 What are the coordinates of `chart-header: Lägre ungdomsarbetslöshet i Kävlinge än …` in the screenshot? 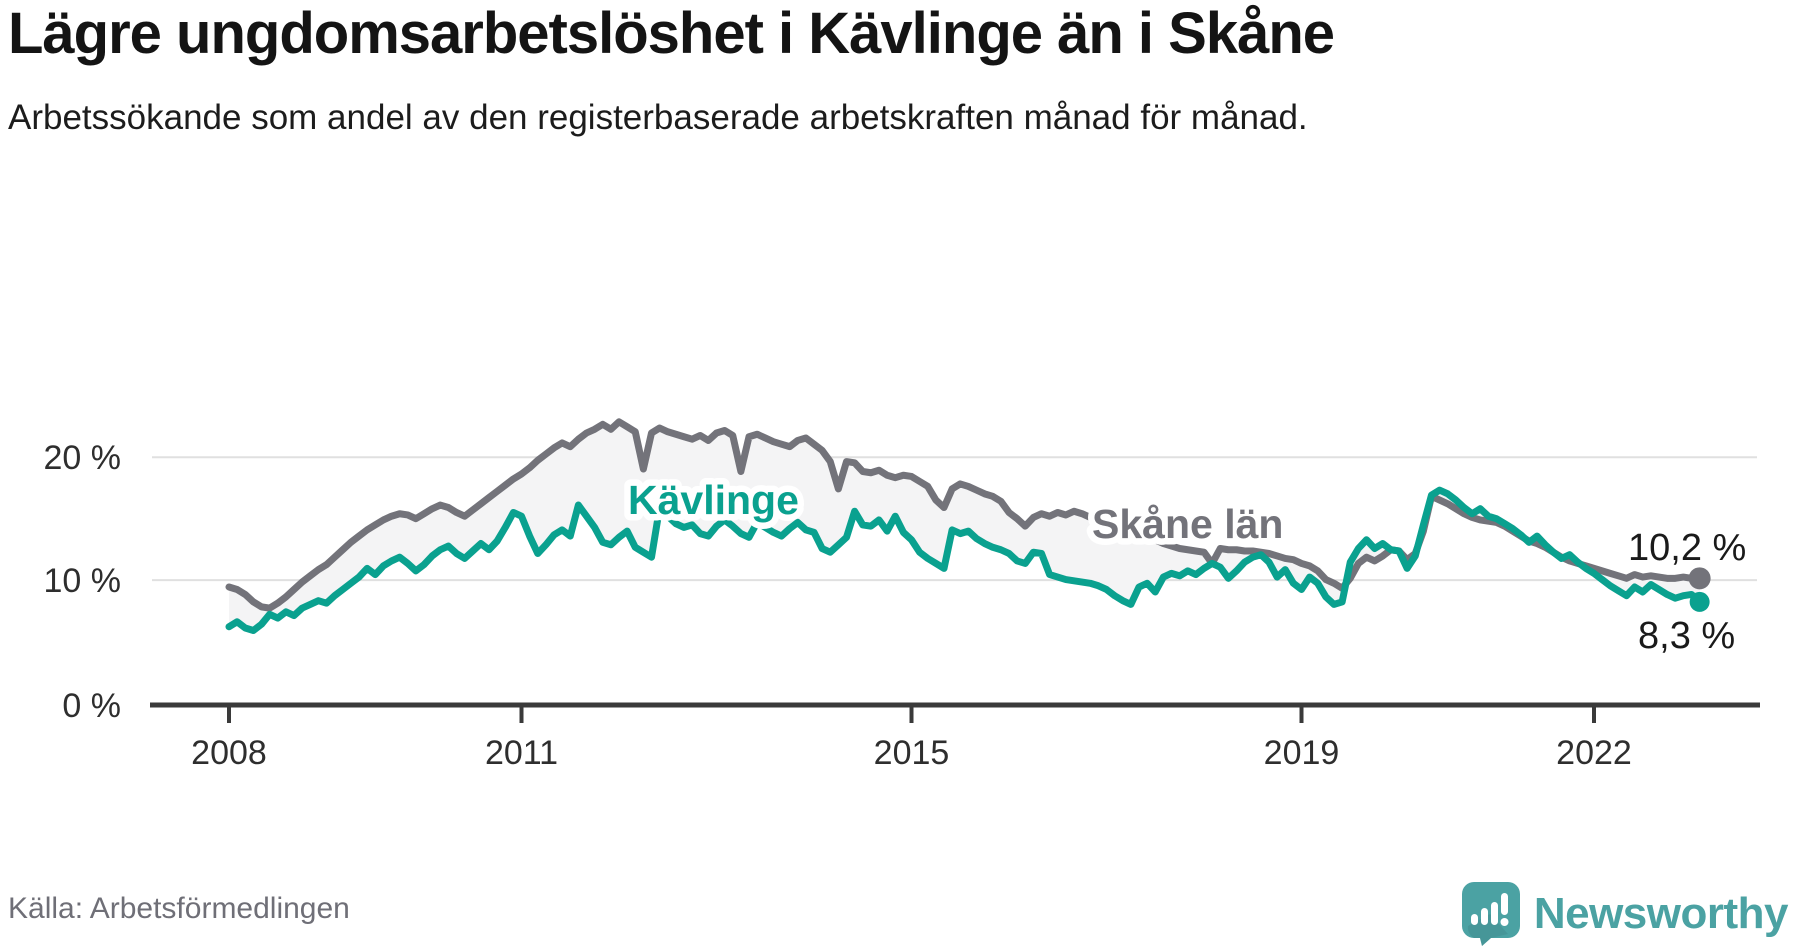 It's located at (671, 71).